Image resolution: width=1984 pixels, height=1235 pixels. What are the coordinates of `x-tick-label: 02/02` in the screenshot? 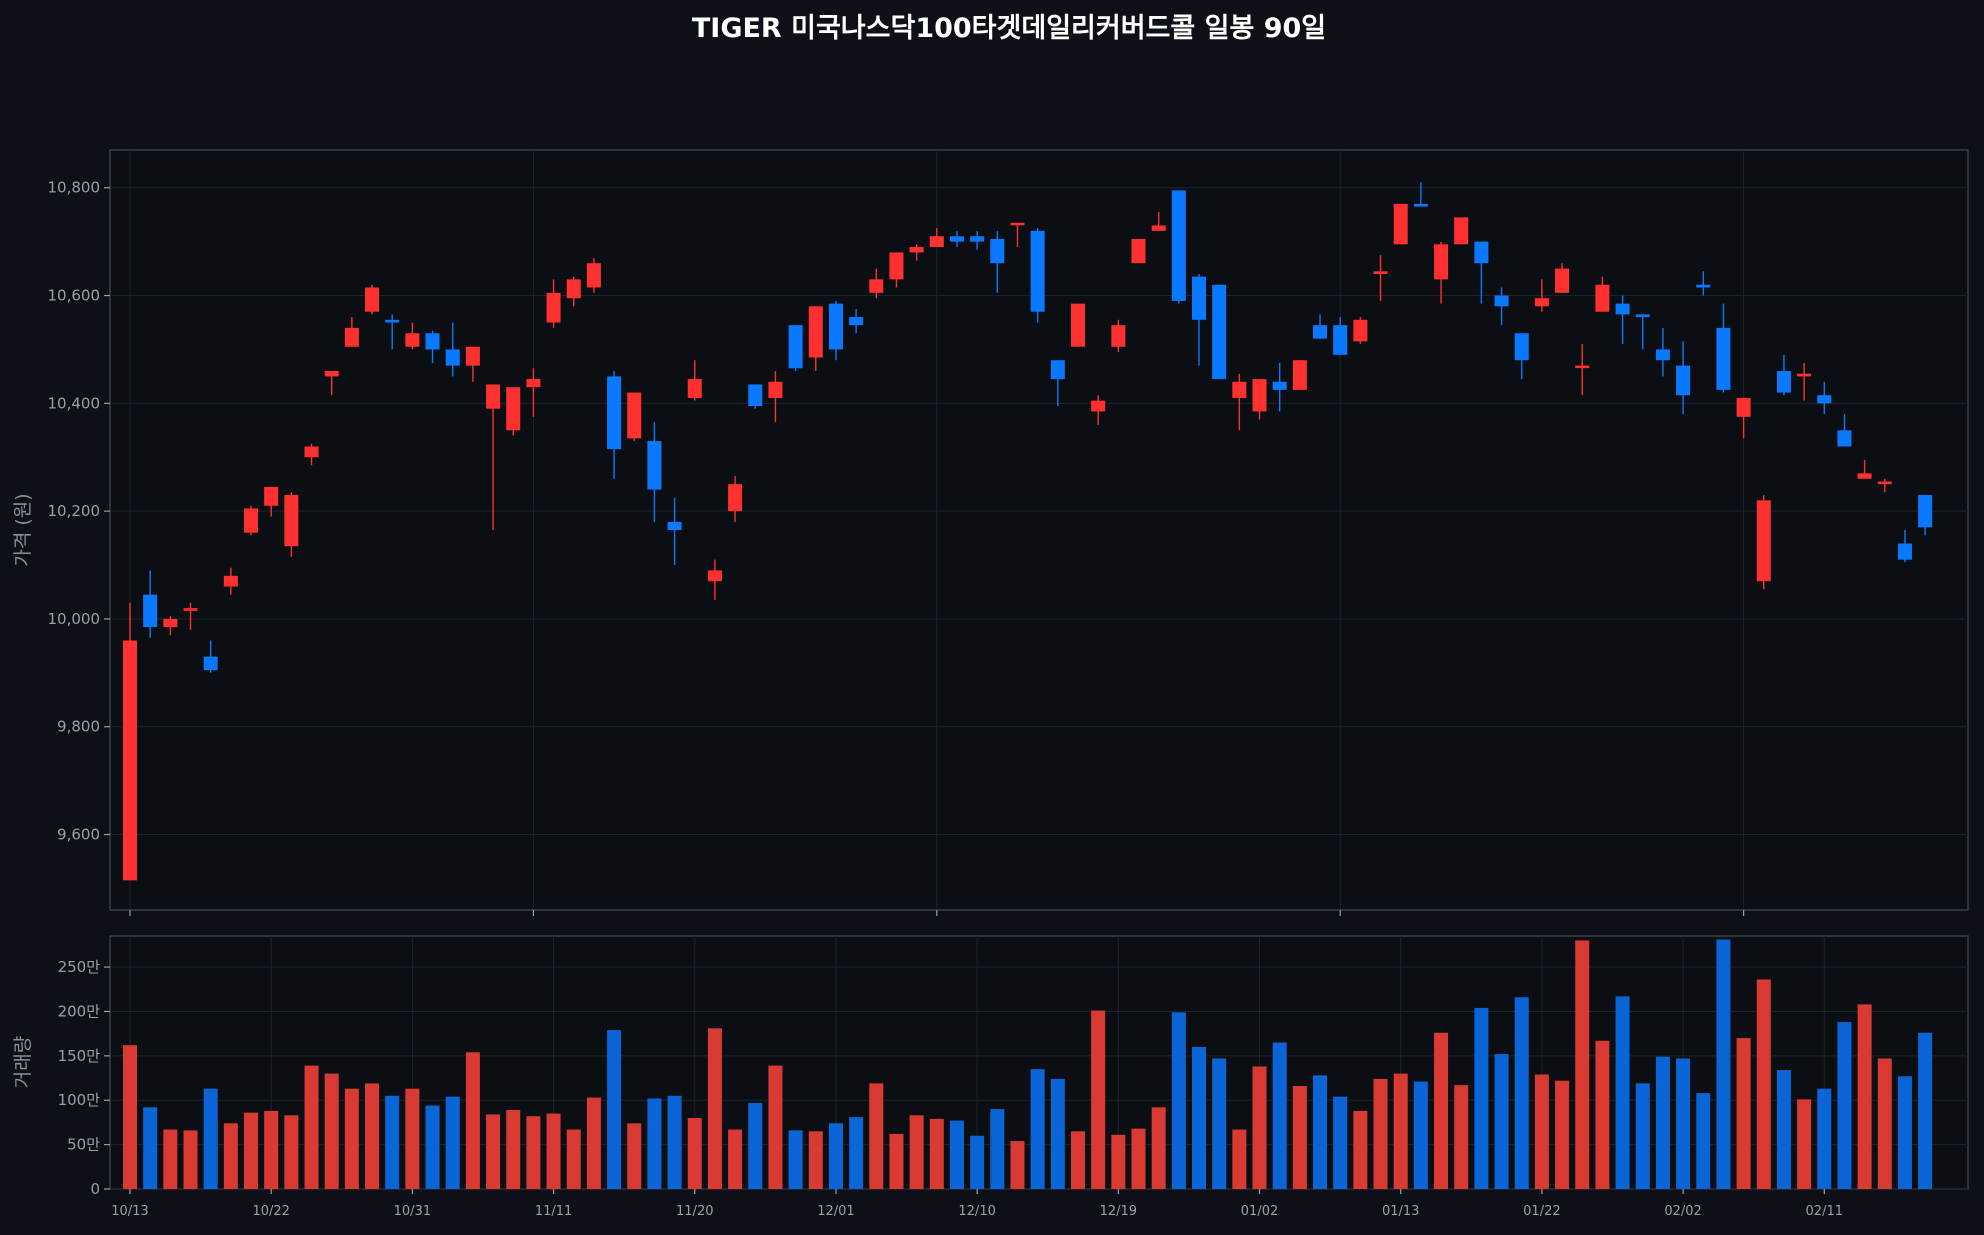 It's located at (1682, 1211).